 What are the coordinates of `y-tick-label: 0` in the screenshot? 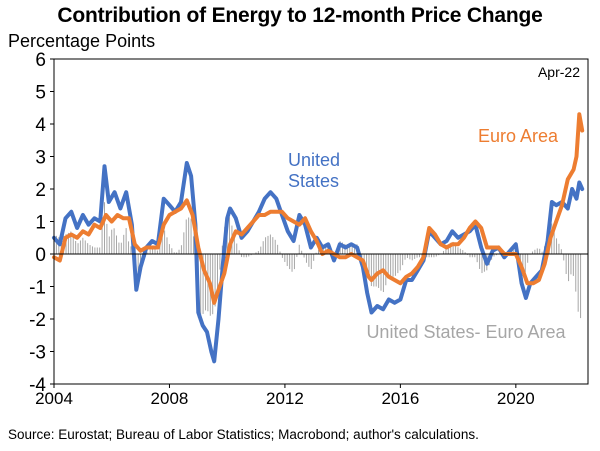 It's located at (40, 255).